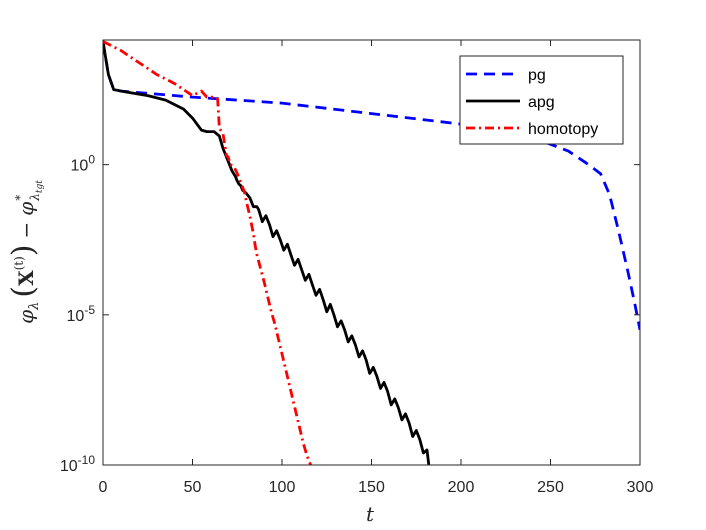 Image resolution: width=706 pixels, height=530 pixels. Describe the element at coordinates (550, 487) in the screenshot. I see `x-tick-label: 250` at that location.